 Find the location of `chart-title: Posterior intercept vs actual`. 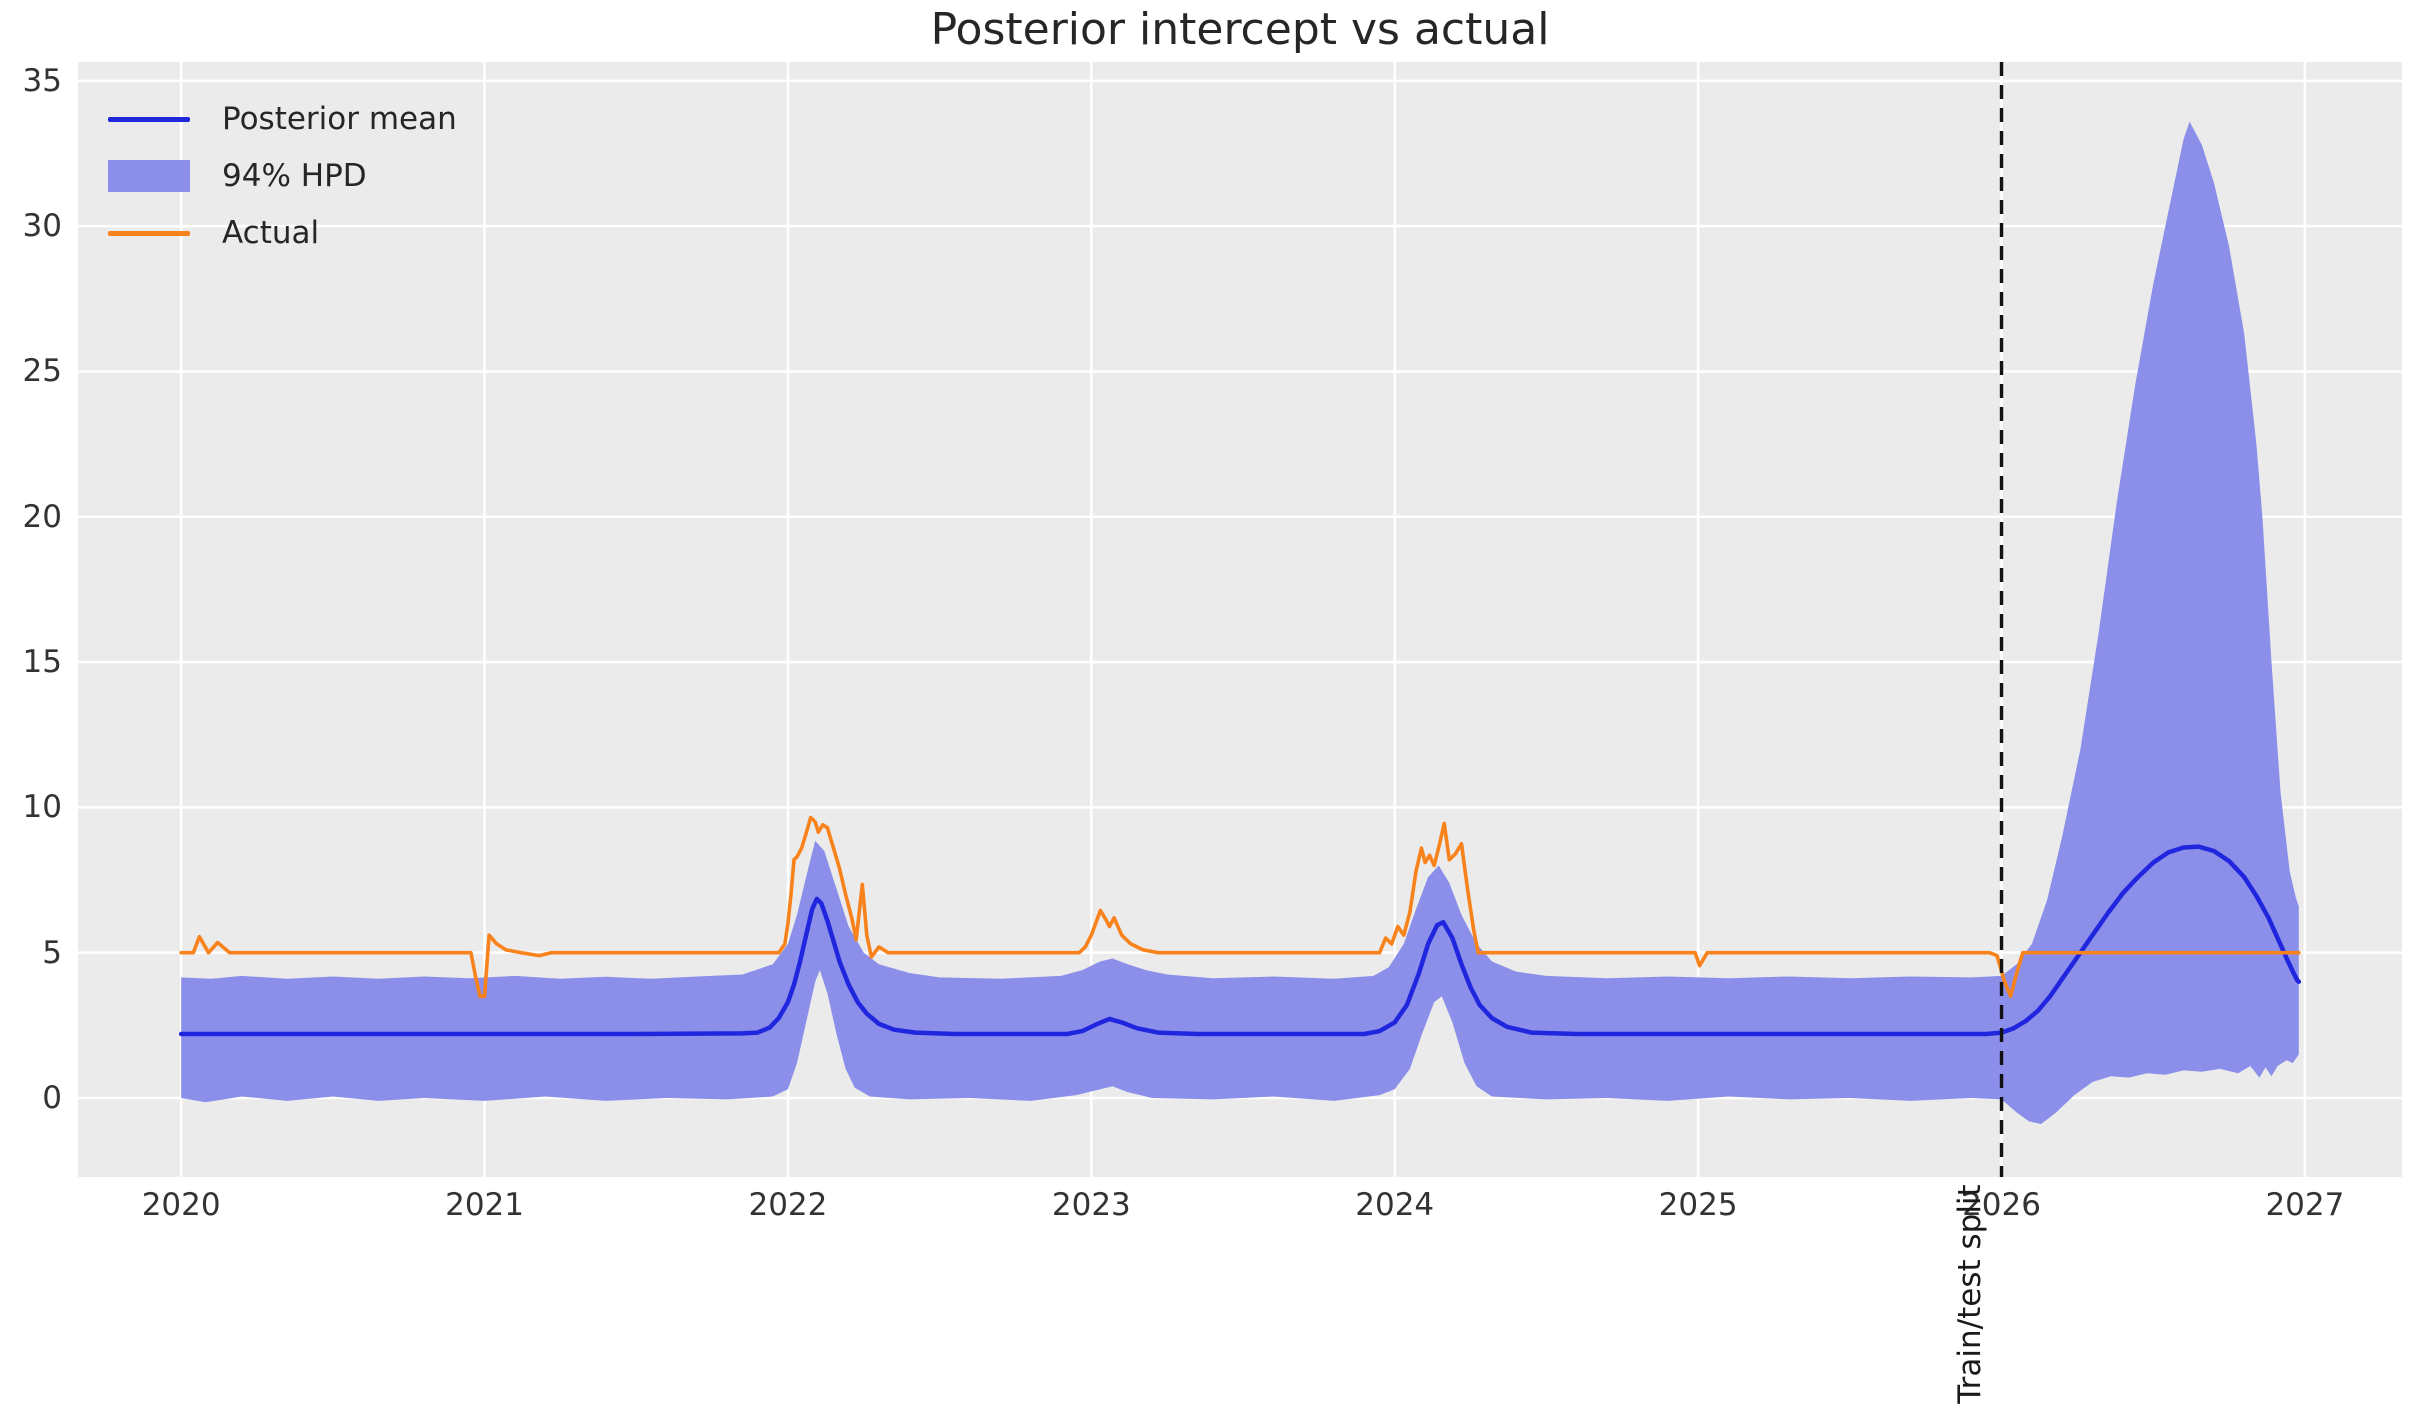

chart-title: Posterior intercept vs actual is located at coordinates (1240, 29).